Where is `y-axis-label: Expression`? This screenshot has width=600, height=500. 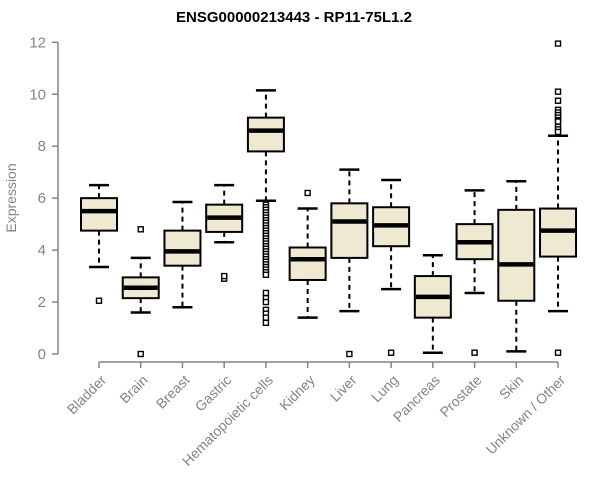 y-axis-label: Expression is located at coordinates (11, 197).